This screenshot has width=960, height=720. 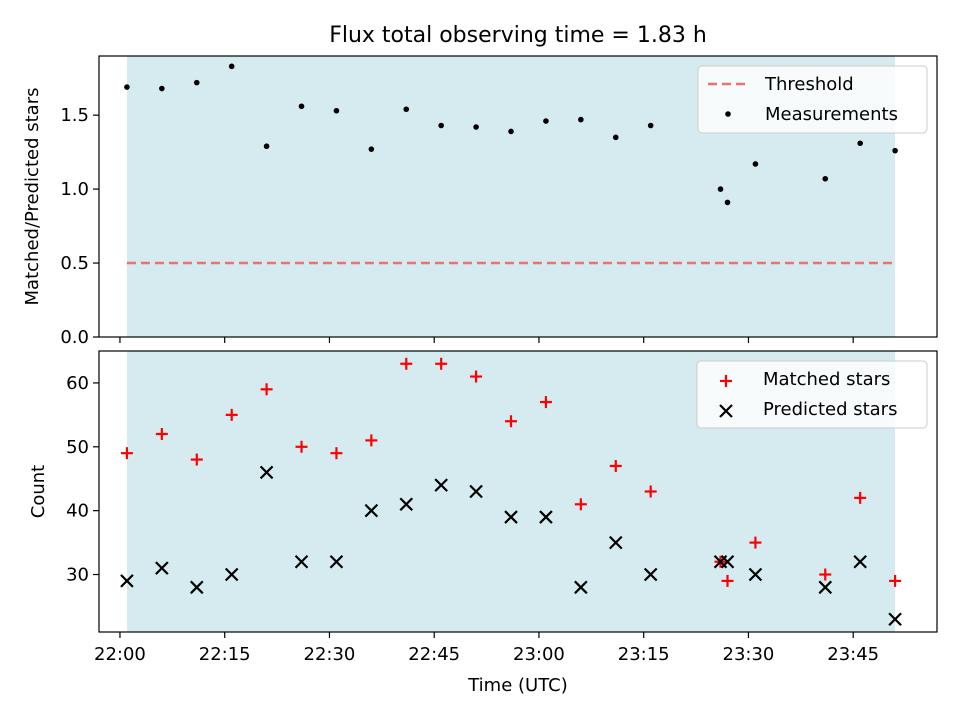 What do you see at coordinates (853, 654) in the screenshot?
I see `x-tick-label: 23:45` at bounding box center [853, 654].